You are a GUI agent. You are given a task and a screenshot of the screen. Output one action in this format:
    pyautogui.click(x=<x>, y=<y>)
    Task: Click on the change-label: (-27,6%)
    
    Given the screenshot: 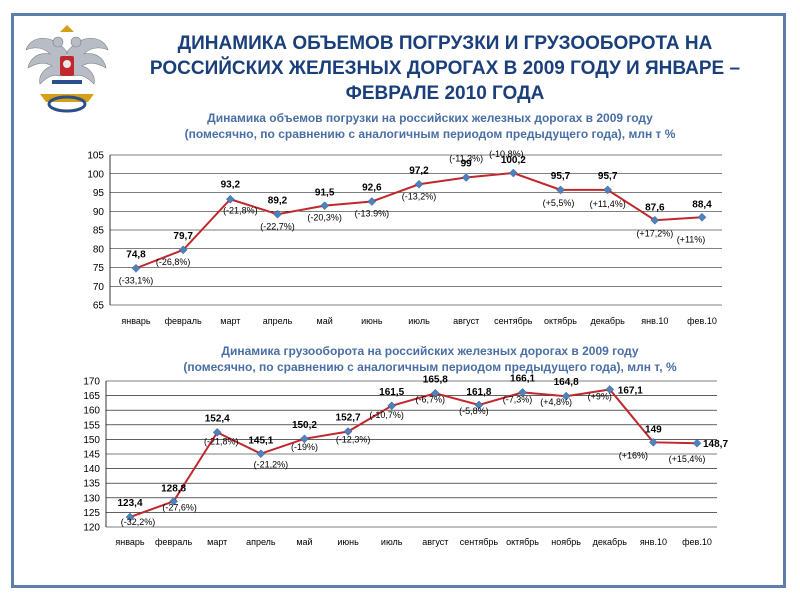 What is the action you would take?
    pyautogui.click(x=179, y=507)
    